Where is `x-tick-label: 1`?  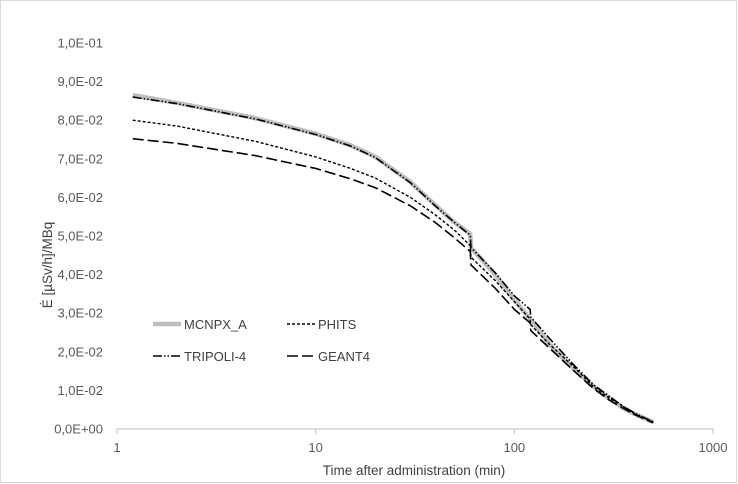 x-tick-label: 1 is located at coordinates (116, 447).